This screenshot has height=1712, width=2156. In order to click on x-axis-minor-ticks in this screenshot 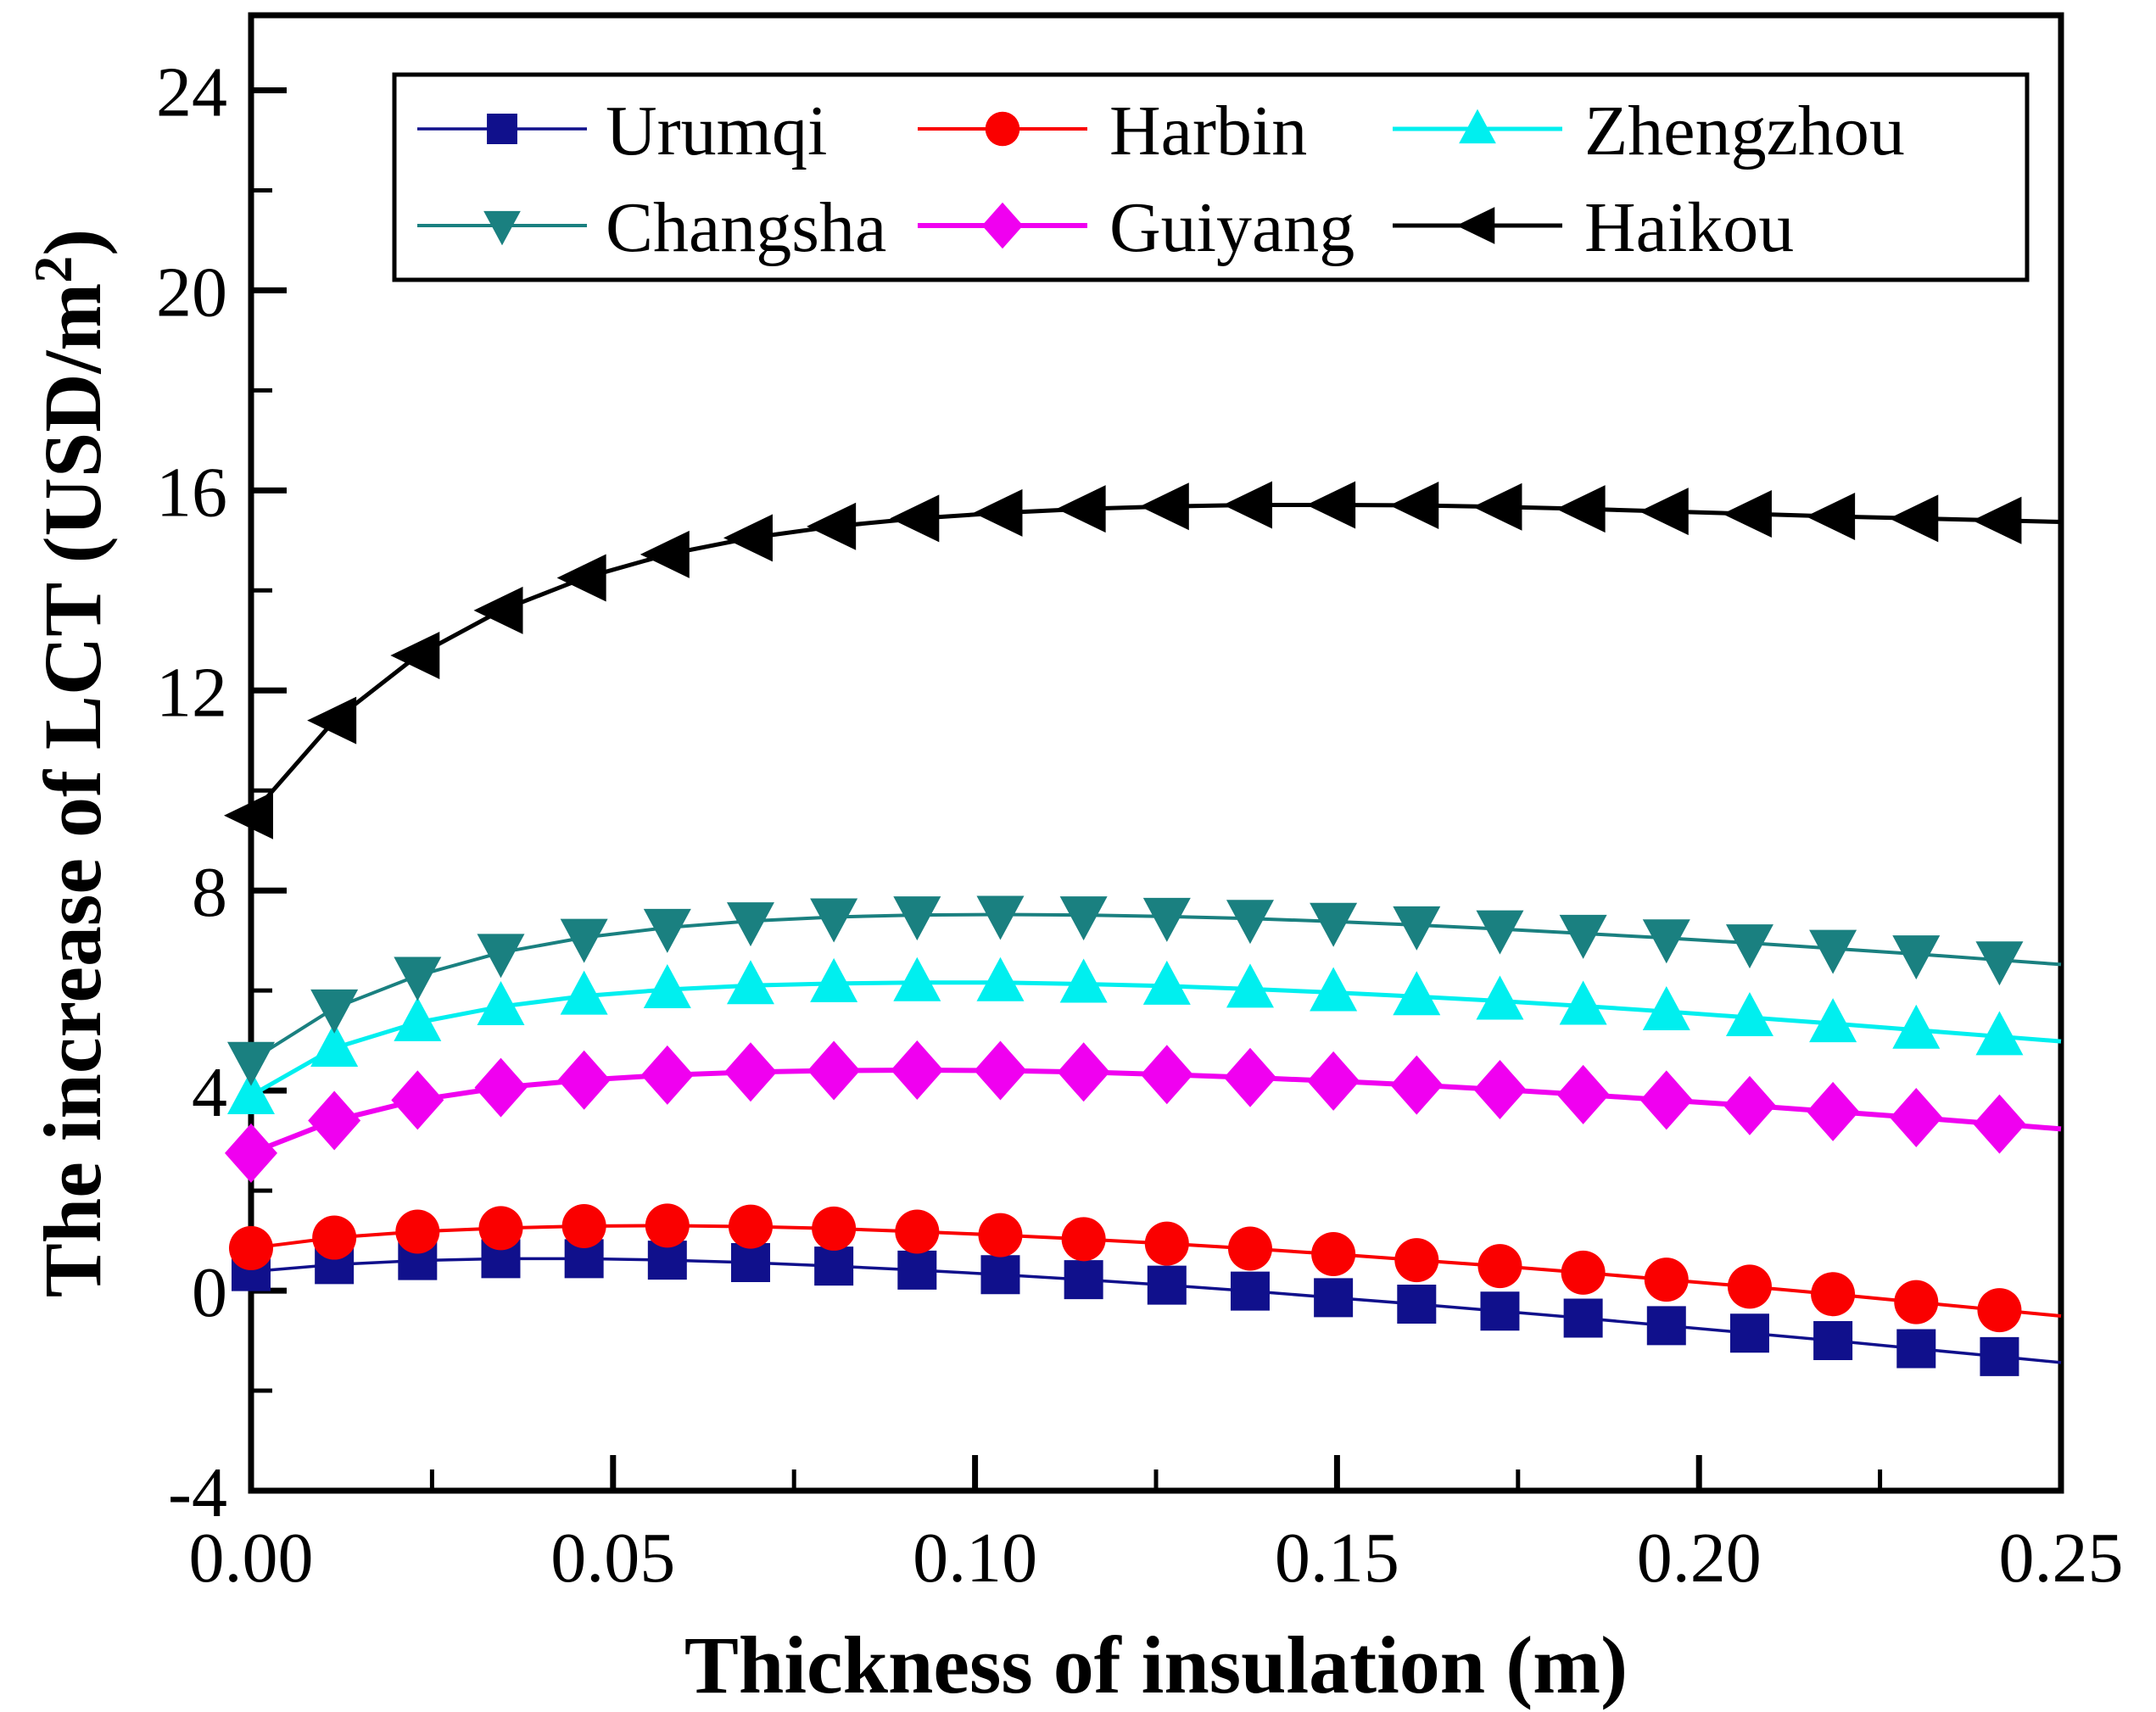, I will do `click(1156, 1480)`.